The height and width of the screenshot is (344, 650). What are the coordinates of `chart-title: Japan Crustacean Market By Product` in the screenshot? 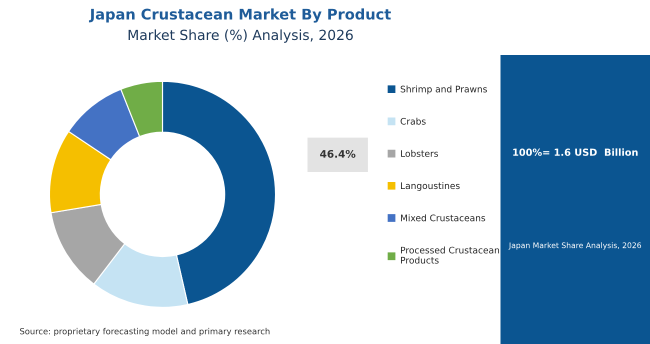 It's located at (239, 15).